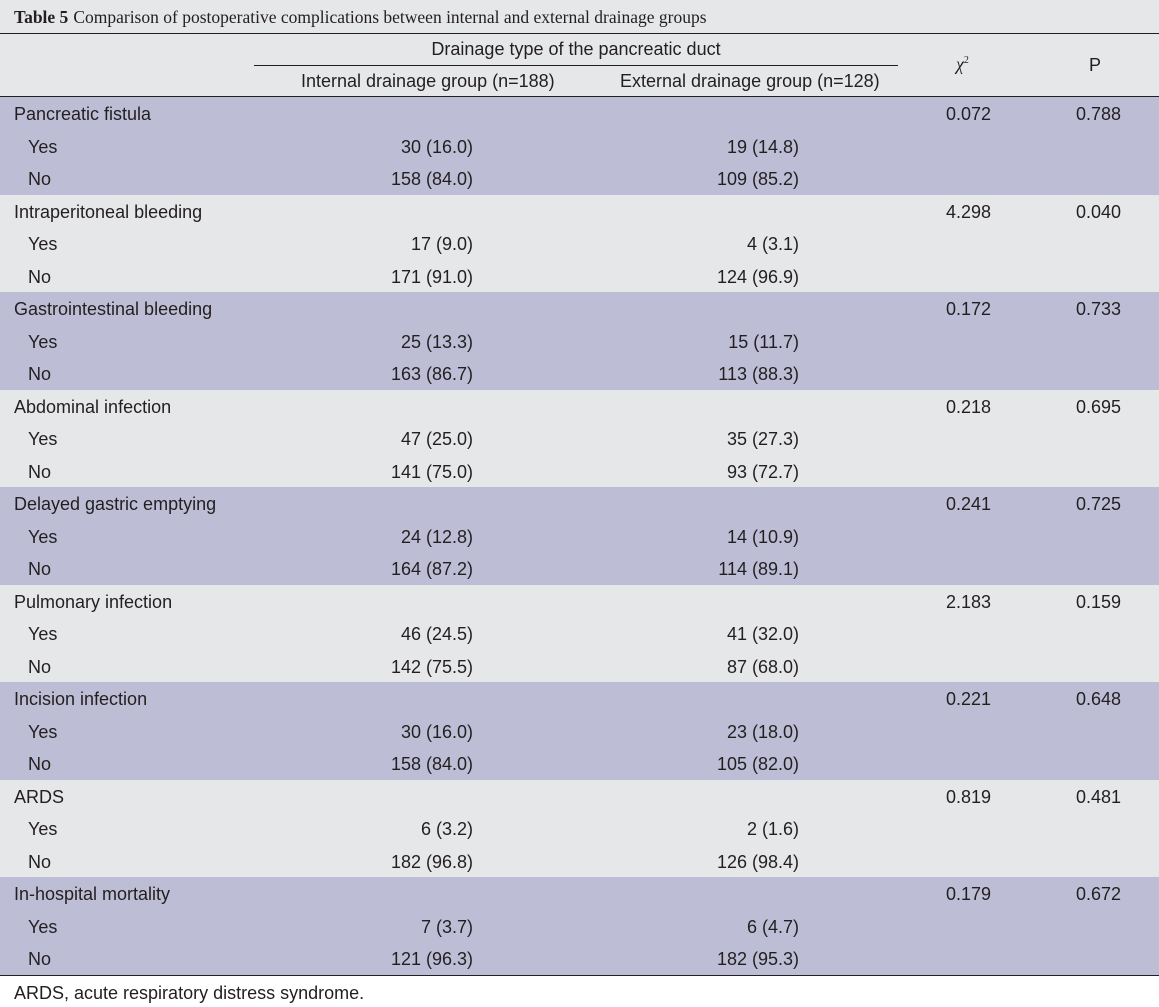 This screenshot has width=1159, height=1007. Describe the element at coordinates (757, 179) in the screenshot. I see `external-value: 109 (85.2)` at that location.